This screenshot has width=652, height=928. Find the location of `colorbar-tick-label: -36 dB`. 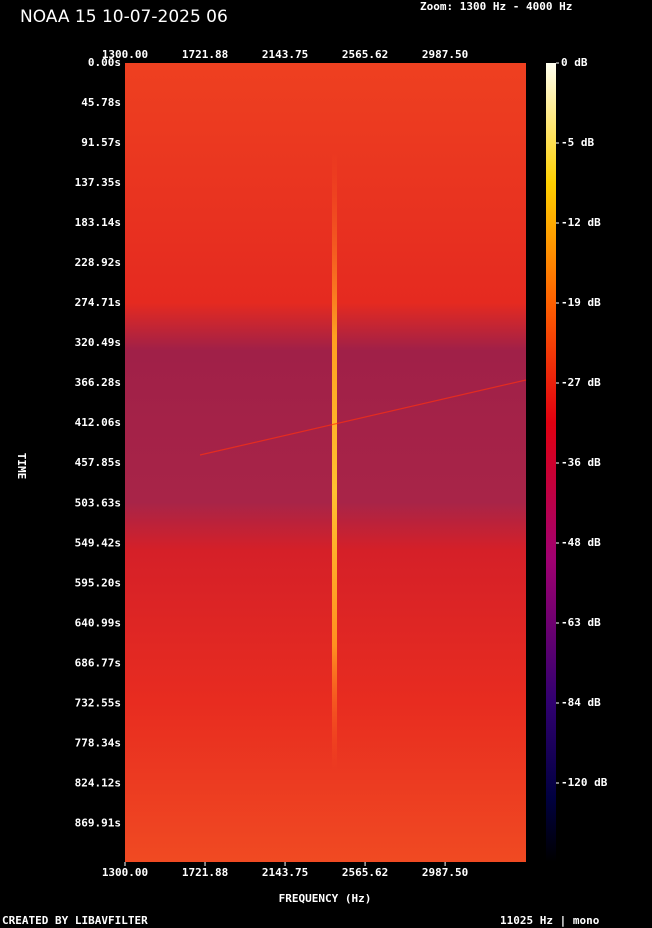

colorbar-tick-label: -36 dB is located at coordinates (581, 462).